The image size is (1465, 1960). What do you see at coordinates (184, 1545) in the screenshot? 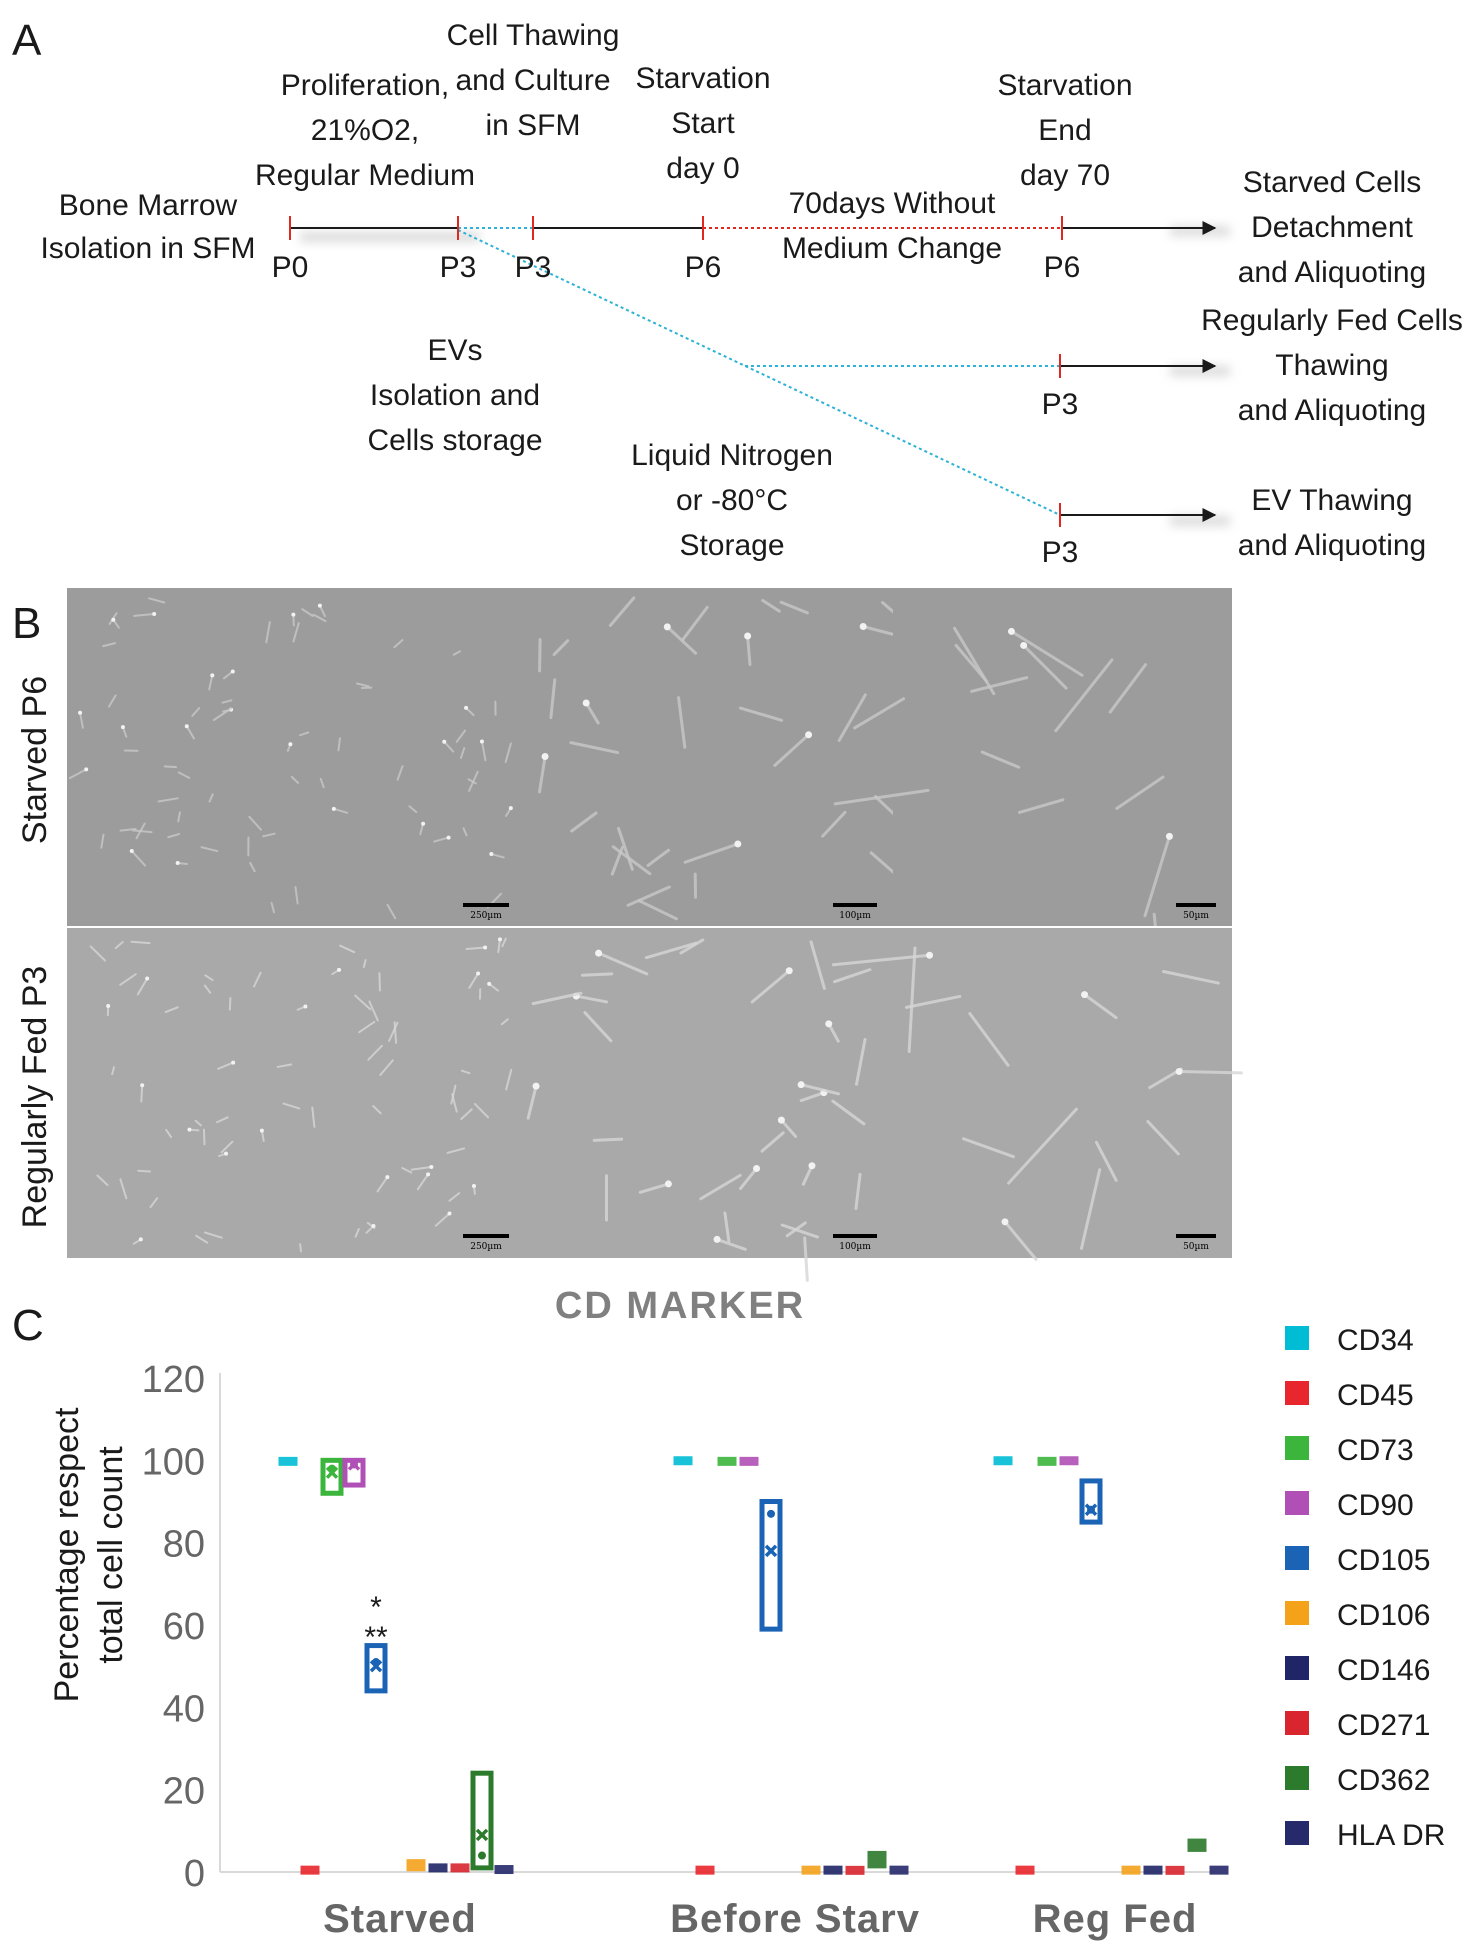
I see `y-tick-label: 80` at bounding box center [184, 1545].